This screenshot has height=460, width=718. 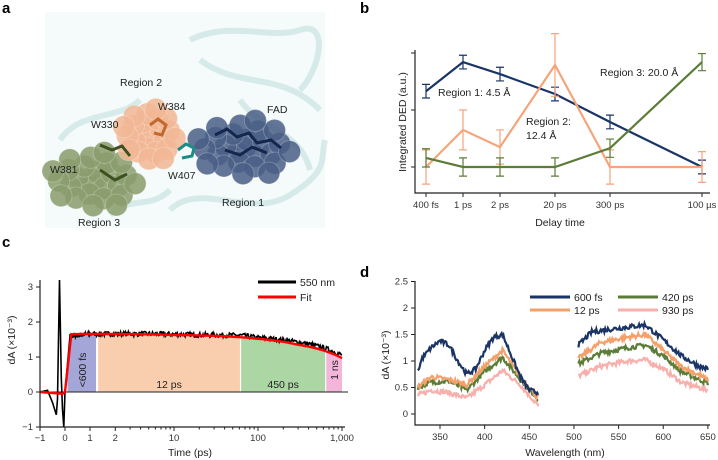 I want to click on label-w407: W407, so click(x=182, y=176).